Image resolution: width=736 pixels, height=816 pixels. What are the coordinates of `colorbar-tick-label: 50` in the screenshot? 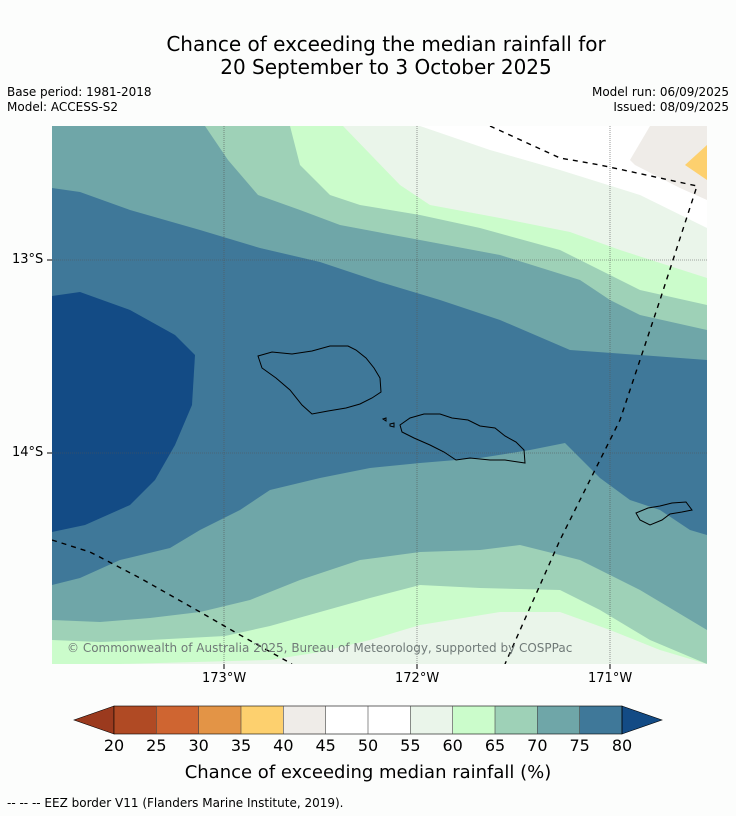 It's located at (368, 745).